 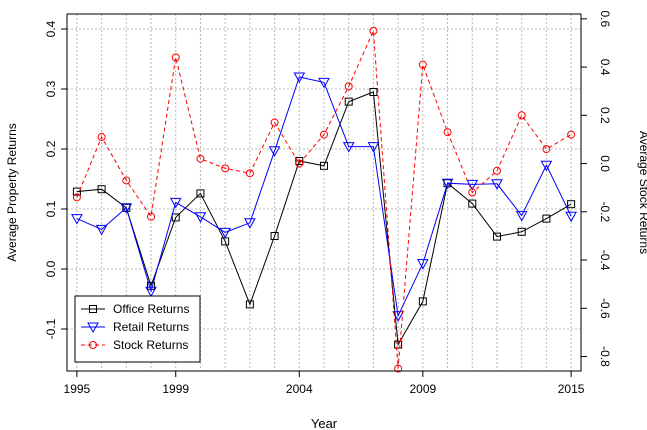 What do you see at coordinates (605, 211) in the screenshot?
I see `y-right-tick-label: -0.2` at bounding box center [605, 211].